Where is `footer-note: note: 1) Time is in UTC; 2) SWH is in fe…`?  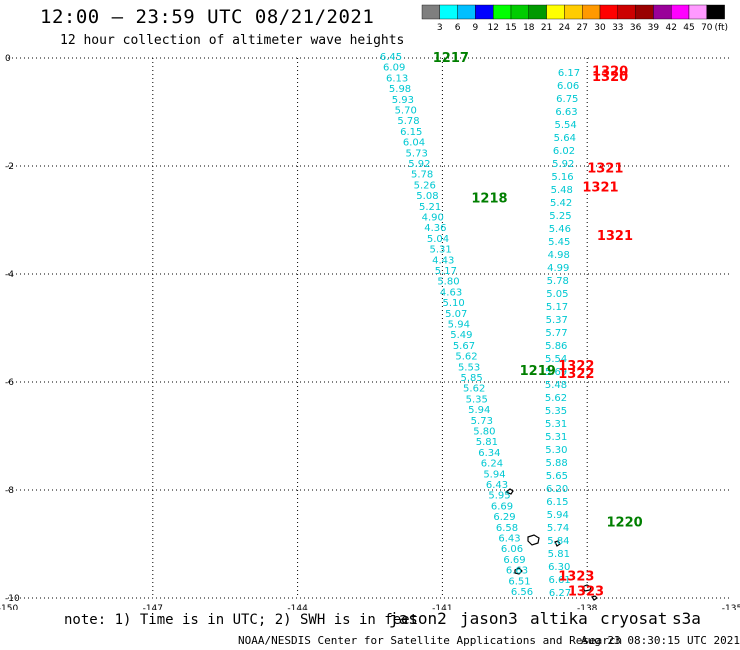
footer-note: note: 1) Time is in UTC; 2) SWH is in fe… is located at coordinates (241, 620).